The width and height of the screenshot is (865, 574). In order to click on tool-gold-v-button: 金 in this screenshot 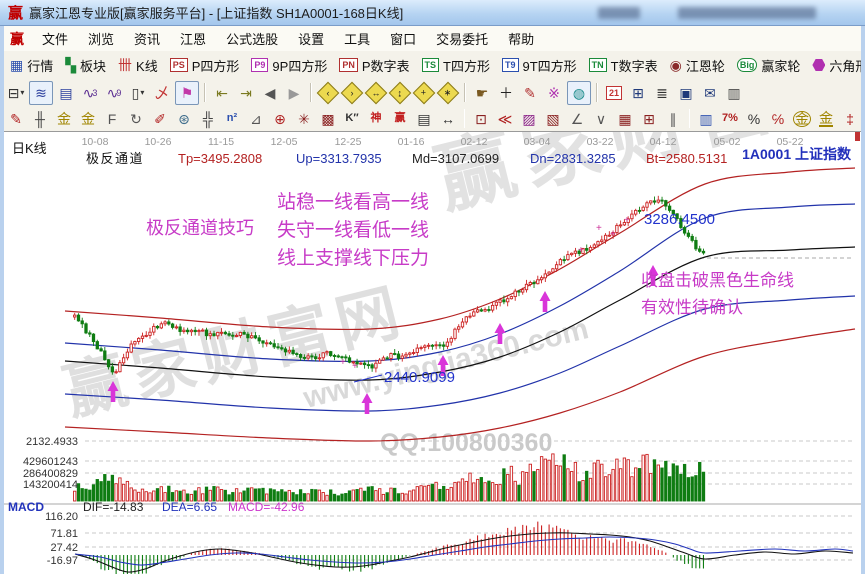, I will do `click(88, 119)`.